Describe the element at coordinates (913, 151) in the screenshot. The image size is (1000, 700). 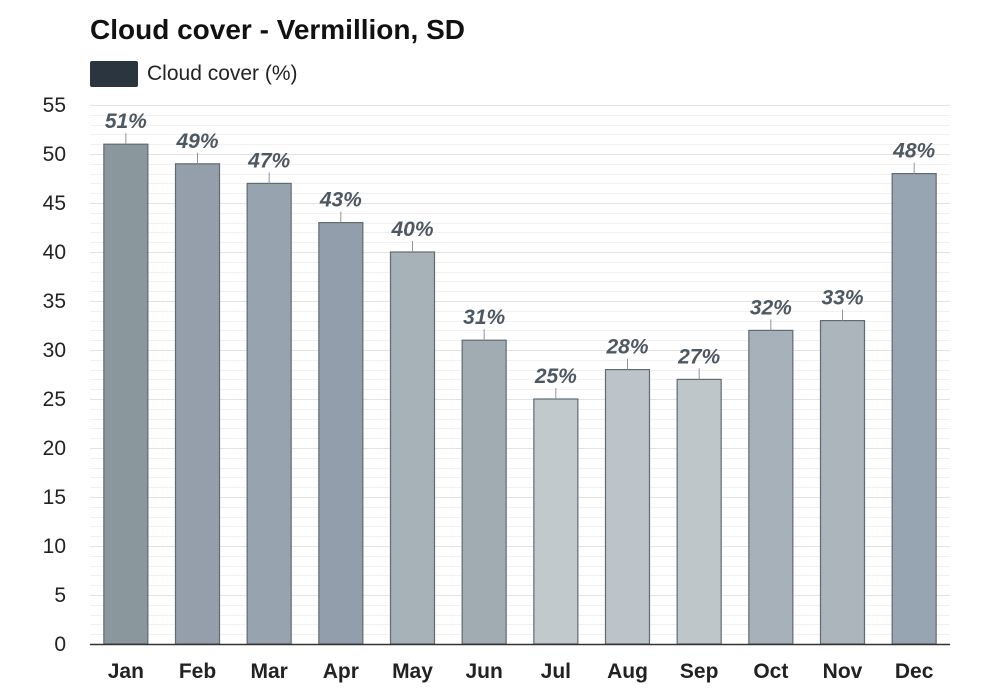
I see `data-label-dec: 48%` at that location.